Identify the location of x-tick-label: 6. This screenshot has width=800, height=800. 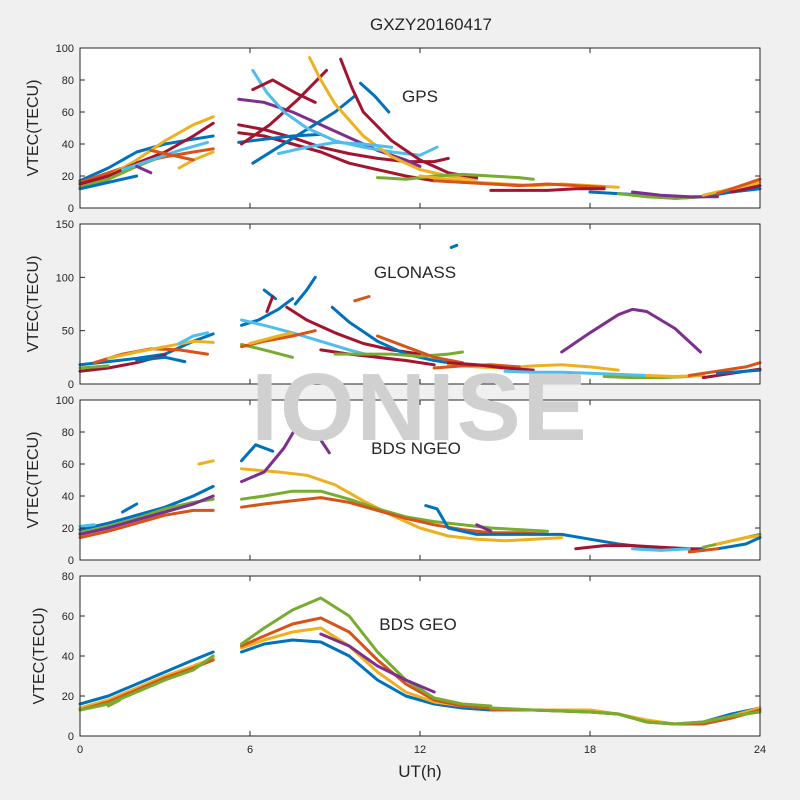
(250, 750).